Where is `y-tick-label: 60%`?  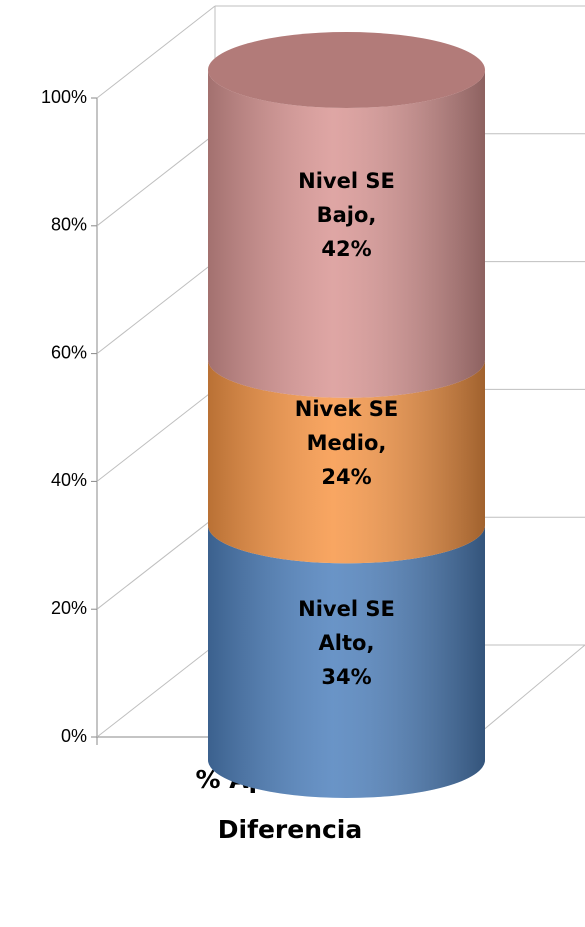
y-tick-label: 60% is located at coordinates (69, 352).